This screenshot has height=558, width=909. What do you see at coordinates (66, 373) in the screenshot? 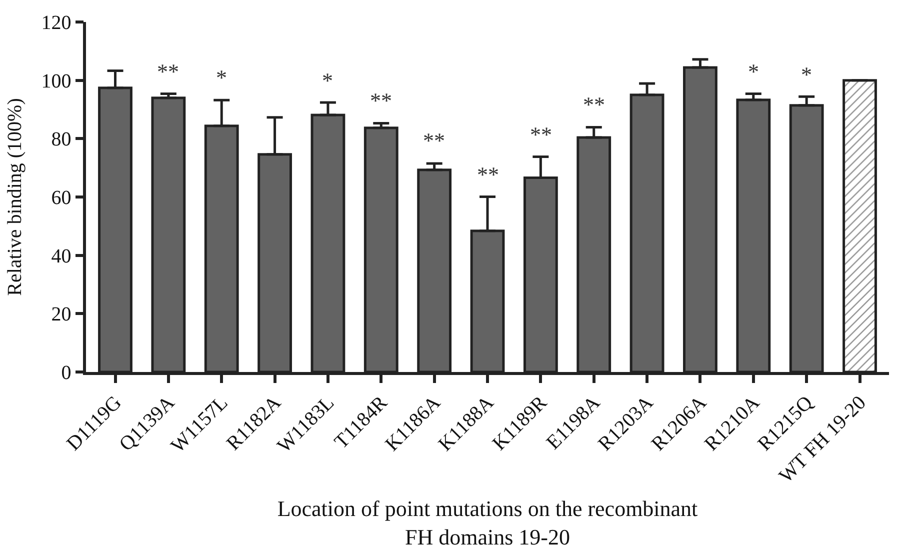
I see `y-tick-label: 0` at bounding box center [66, 373].